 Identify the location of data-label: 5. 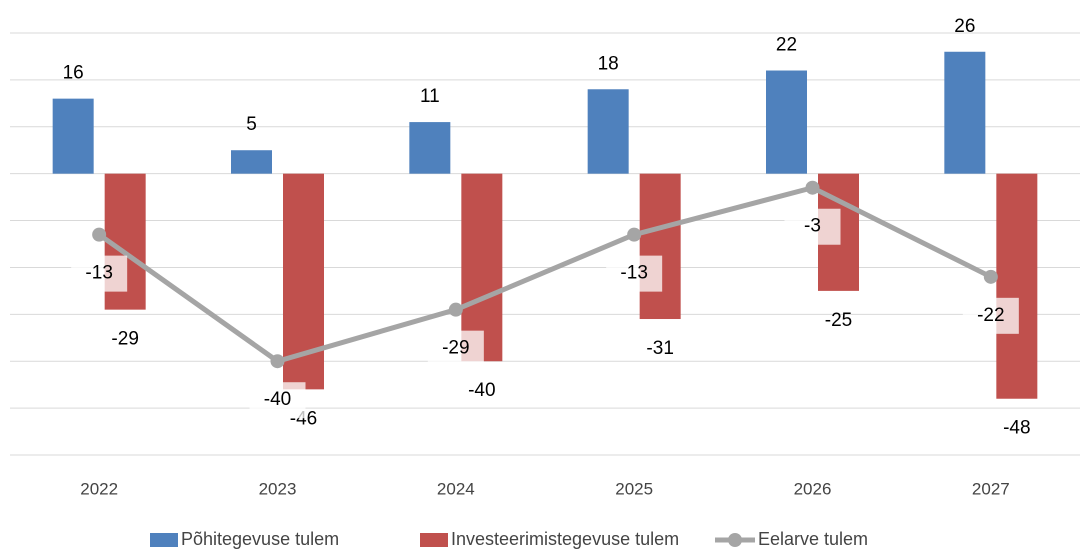
(251, 124).